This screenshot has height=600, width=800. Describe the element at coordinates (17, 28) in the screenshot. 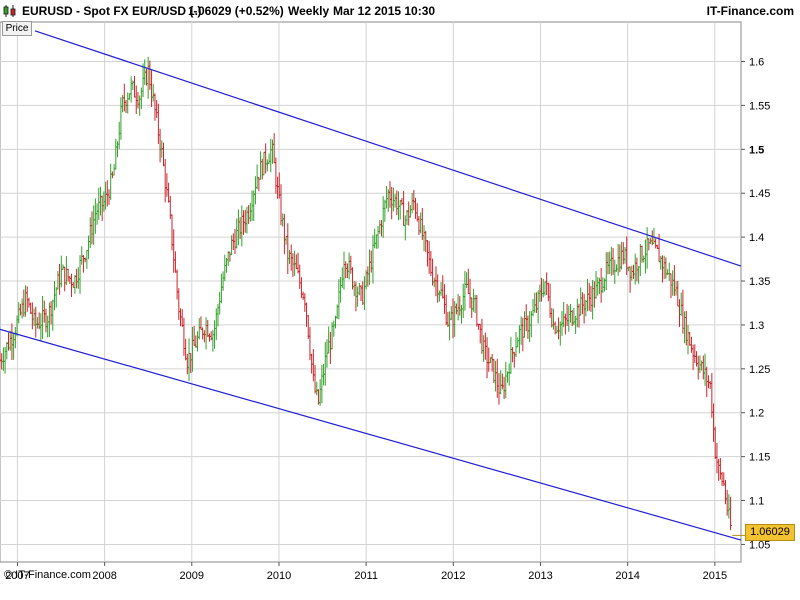

I see `price-button: Price` at that location.